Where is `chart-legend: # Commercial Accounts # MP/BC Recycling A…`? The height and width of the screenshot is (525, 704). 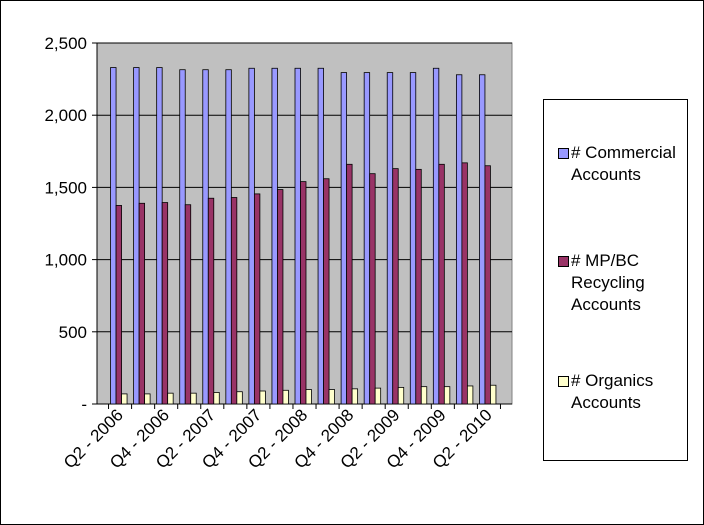
chart-legend: # Commercial Accounts # MP/BC Recycling A… is located at coordinates (615, 280).